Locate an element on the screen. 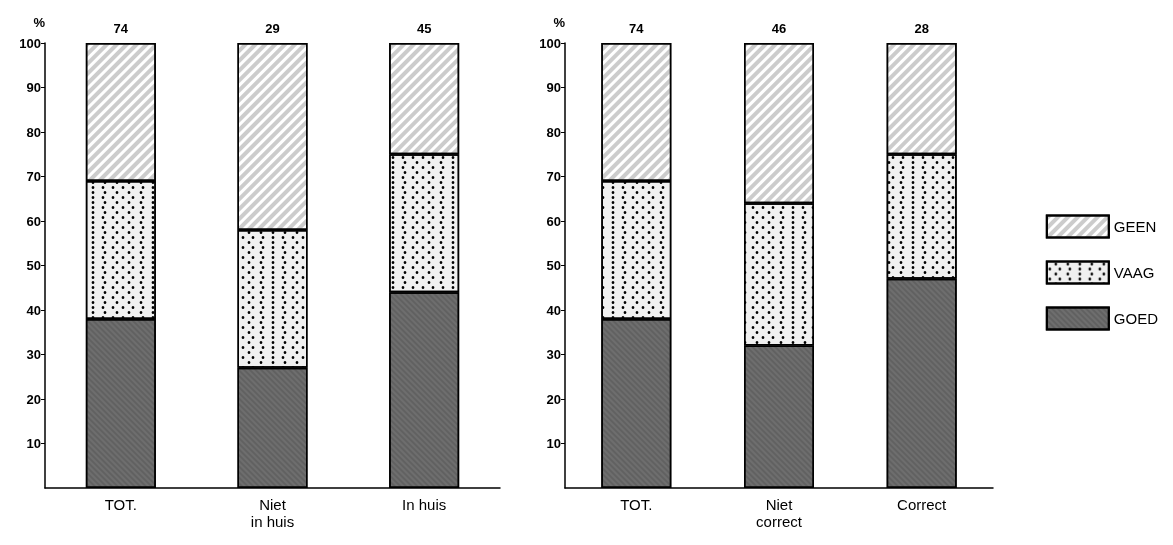 The height and width of the screenshot is (545, 1173). legend-label: GEEN is located at coordinates (1135, 226).